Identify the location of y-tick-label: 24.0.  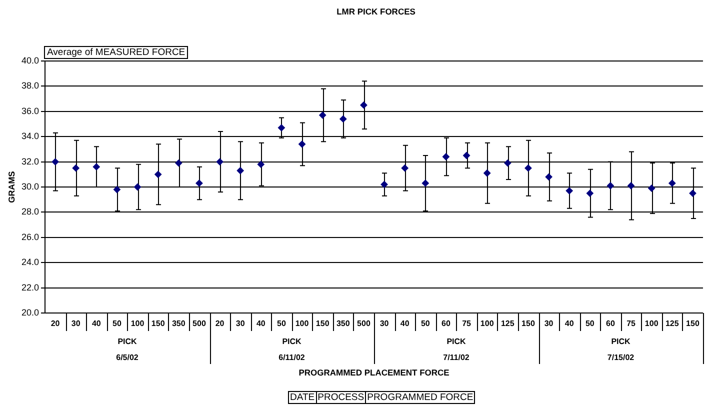
(30, 262).